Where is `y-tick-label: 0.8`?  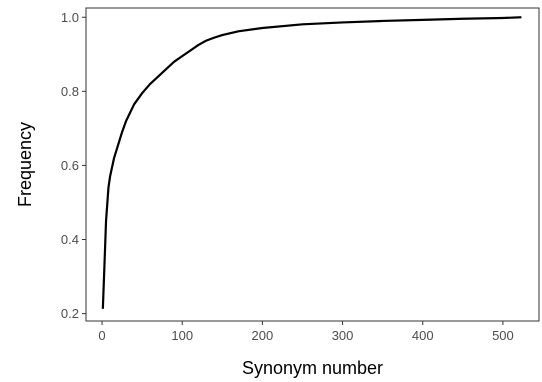
y-tick-label: 0.8 is located at coordinates (70, 91).